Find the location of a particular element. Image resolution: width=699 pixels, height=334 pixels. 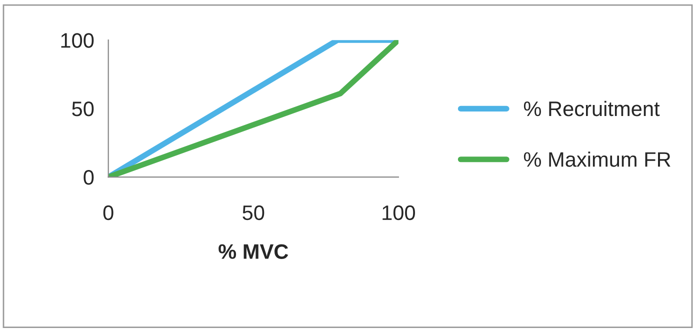

x-axis-title: % MVC is located at coordinates (253, 251).